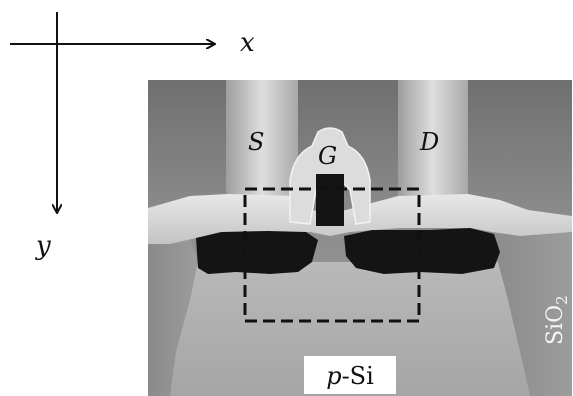 This screenshot has height=396, width=573. I want to click on substrate-label-suffix: -Si, so click(358, 376).